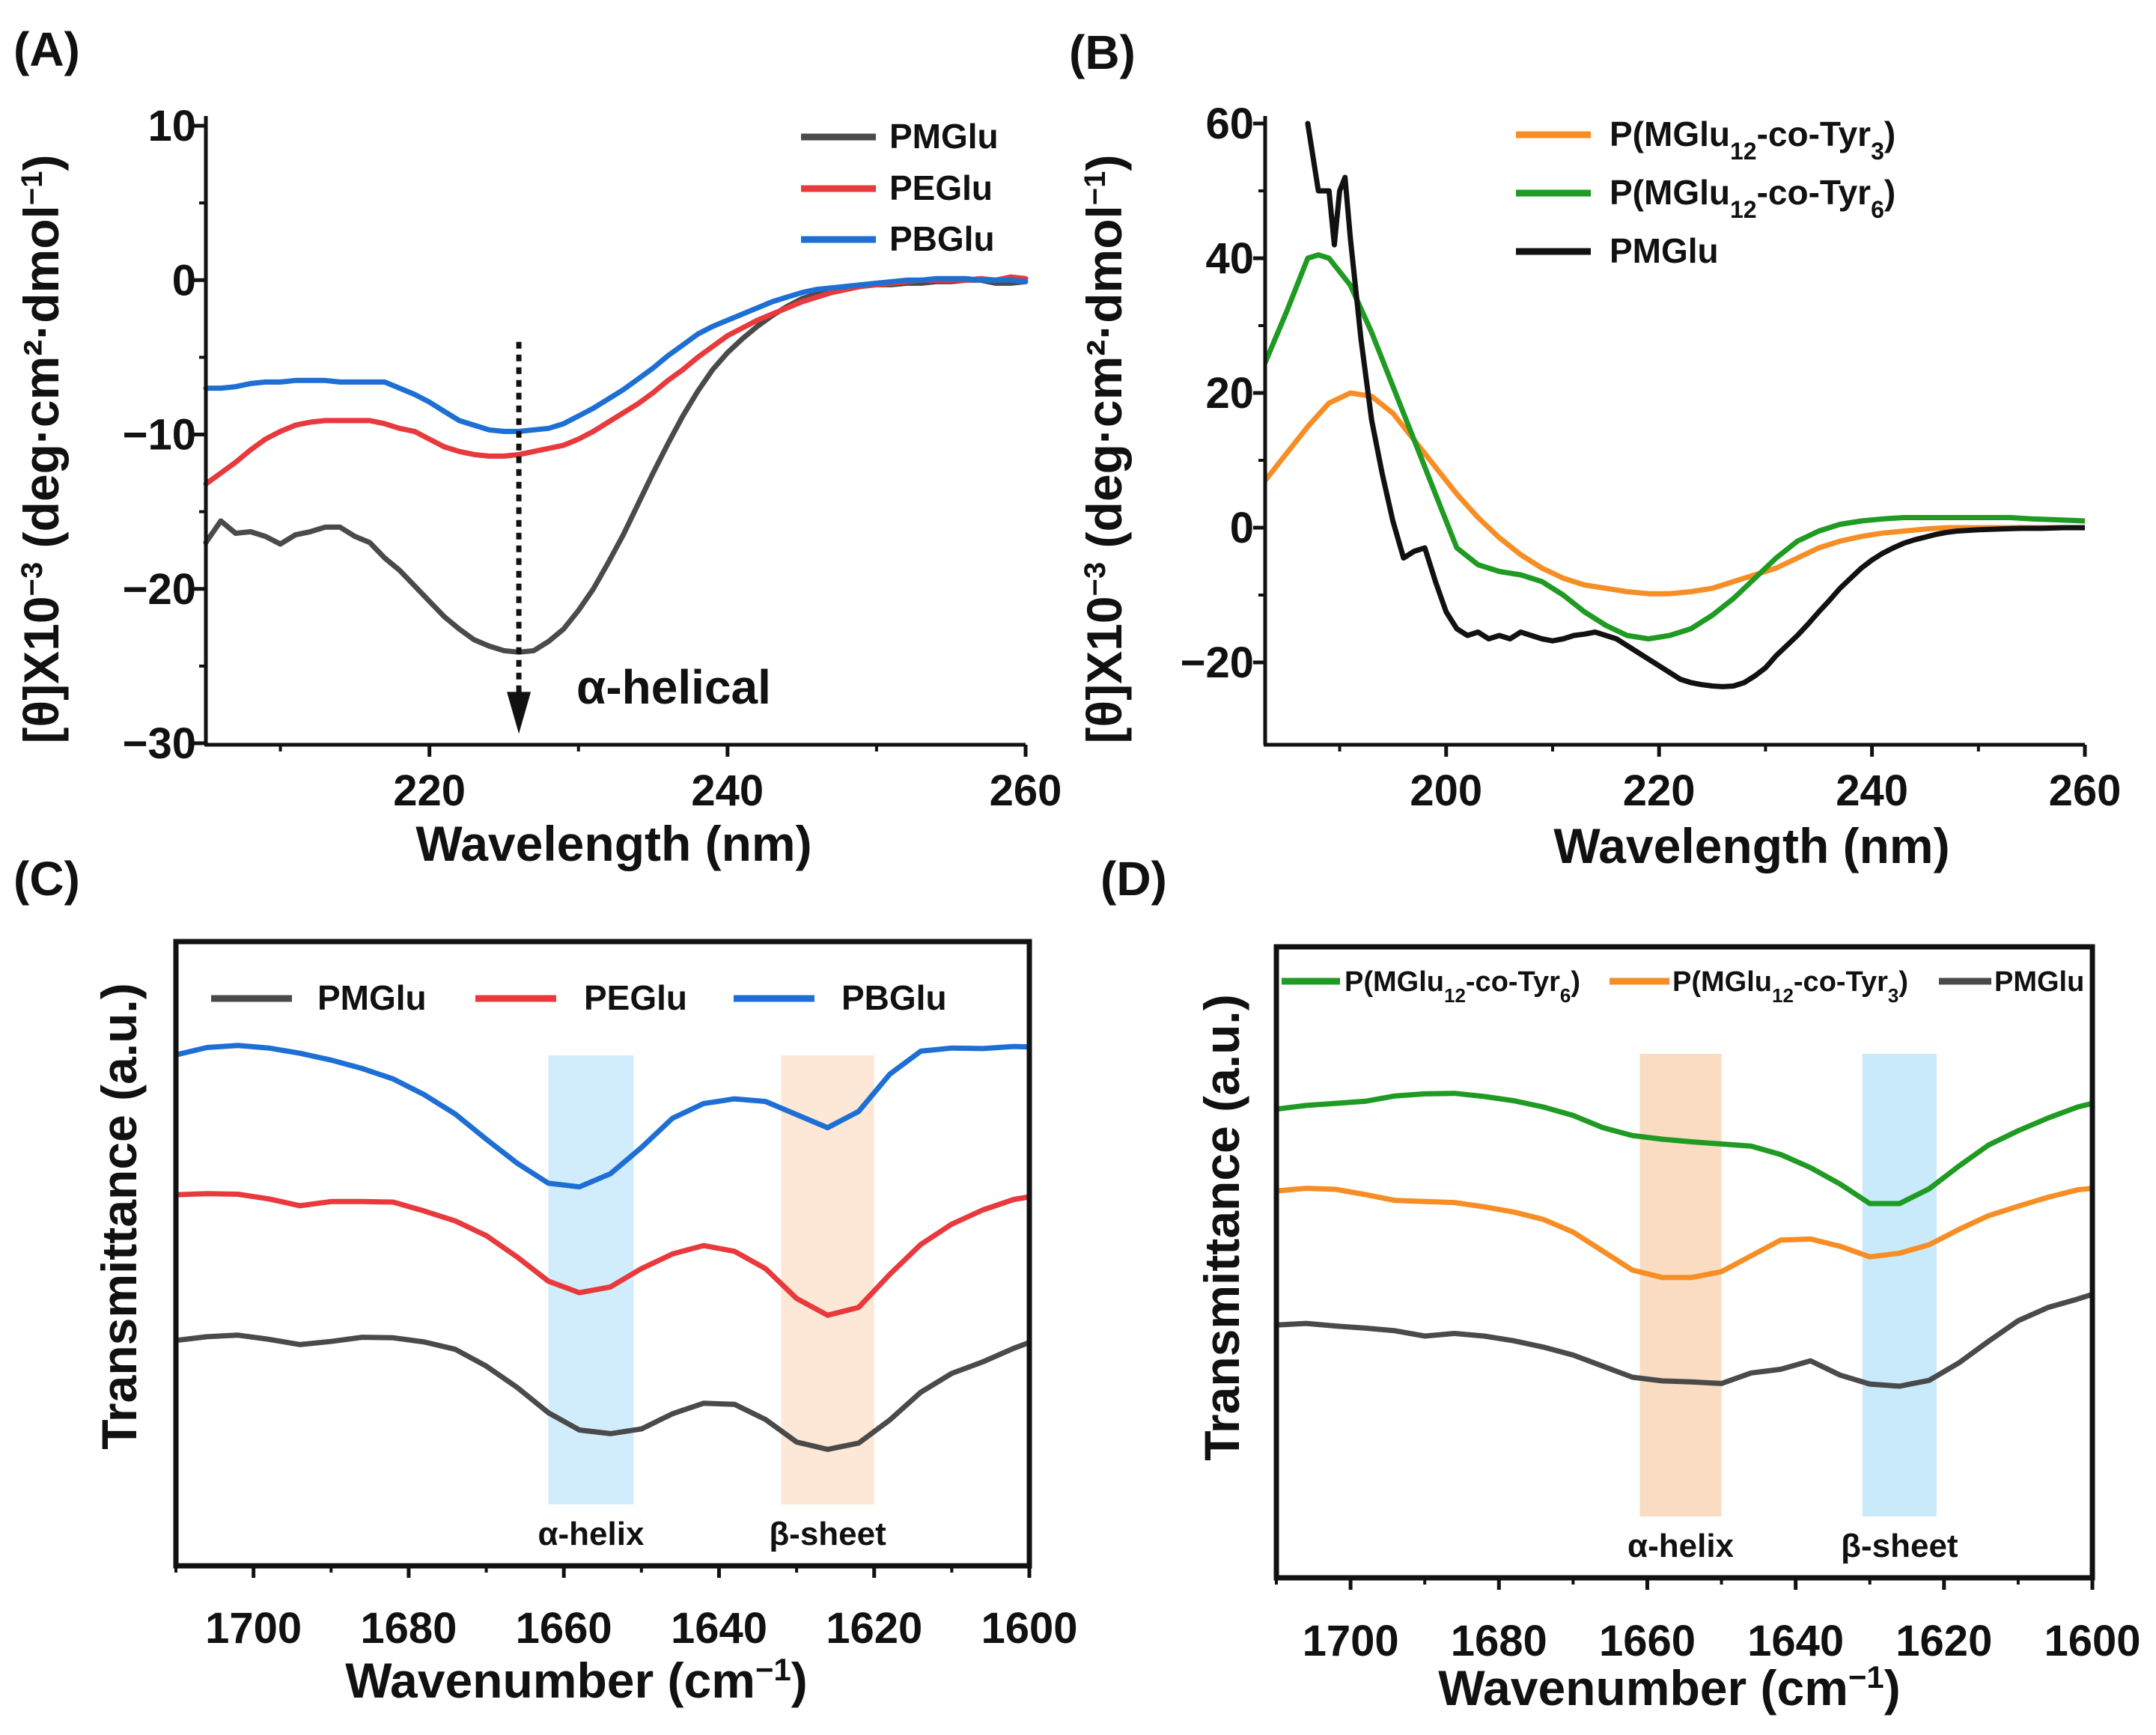 The height and width of the screenshot is (1735, 2156). Describe the element at coordinates (1104, 449) in the screenshot. I see `panel-b-y-axis-title: [θ]X10−3 (deg·cm²·dmol−1)` at that location.